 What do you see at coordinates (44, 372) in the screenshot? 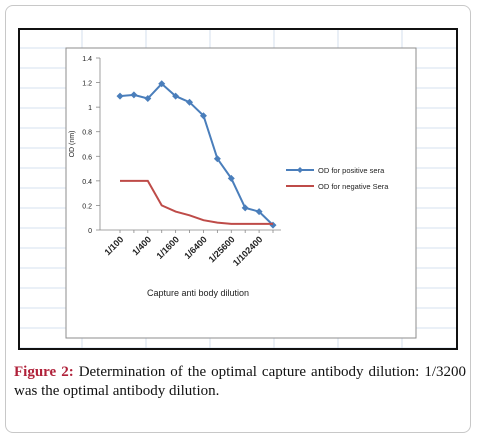
I see `caption-label: Figure 2:` at bounding box center [44, 372].